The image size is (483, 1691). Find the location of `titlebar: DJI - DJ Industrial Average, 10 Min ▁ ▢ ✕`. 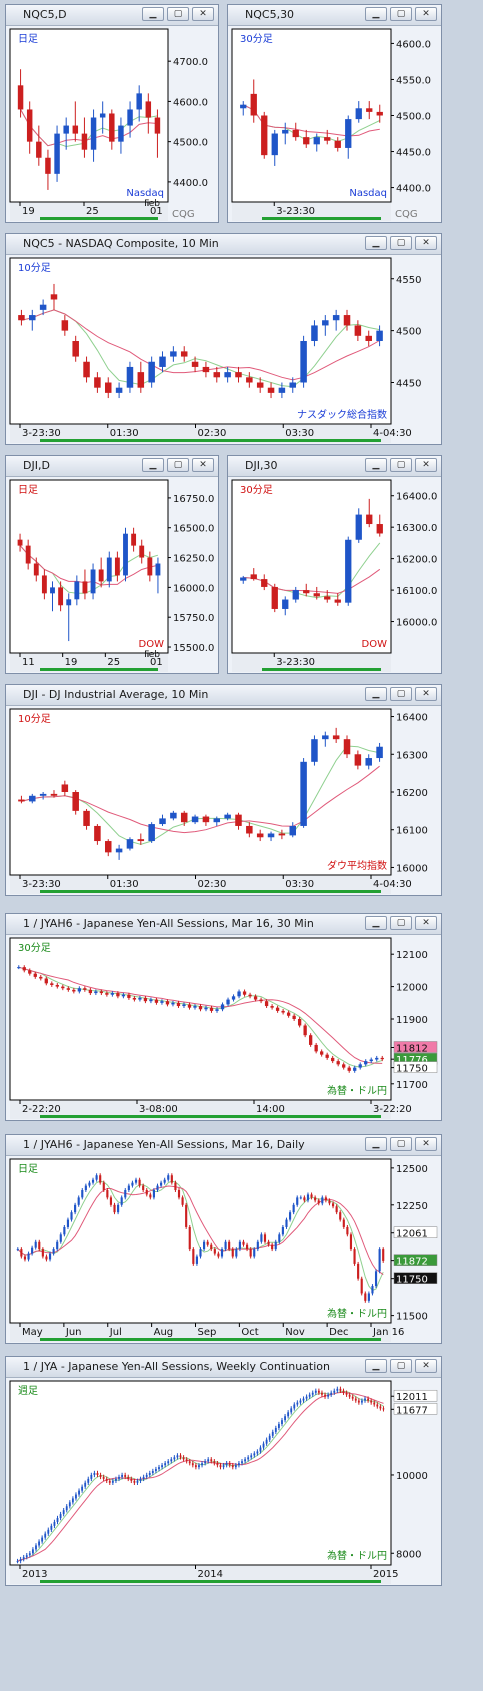

titlebar: DJI - DJ Industrial Average, 10 Min ▁ ▢ ✕ is located at coordinates (223, 695).